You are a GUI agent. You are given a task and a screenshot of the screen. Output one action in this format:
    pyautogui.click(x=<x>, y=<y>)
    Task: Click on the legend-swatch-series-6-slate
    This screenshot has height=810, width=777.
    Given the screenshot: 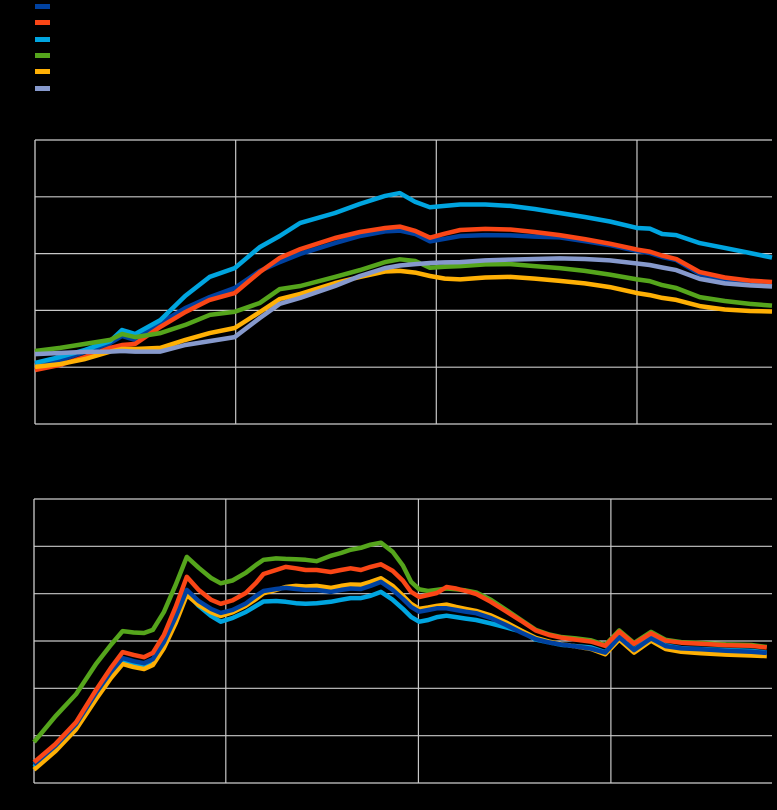 What is the action you would take?
    pyautogui.click(x=42, y=88)
    